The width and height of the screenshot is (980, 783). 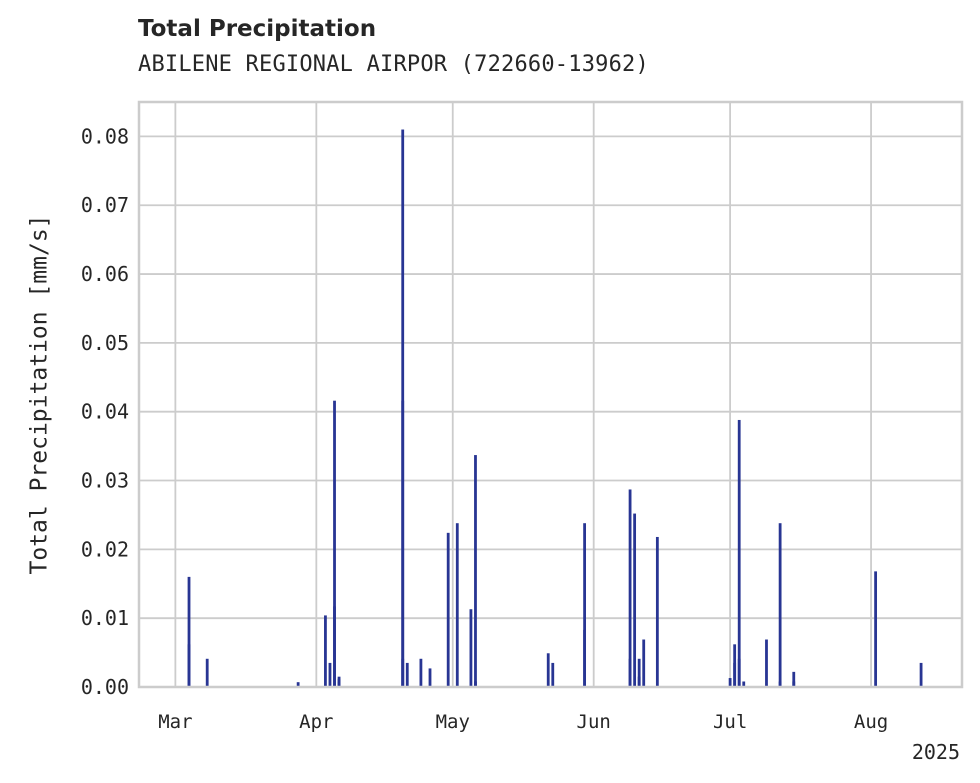 What do you see at coordinates (594, 722) in the screenshot?
I see `x-tick-label: Jun` at bounding box center [594, 722].